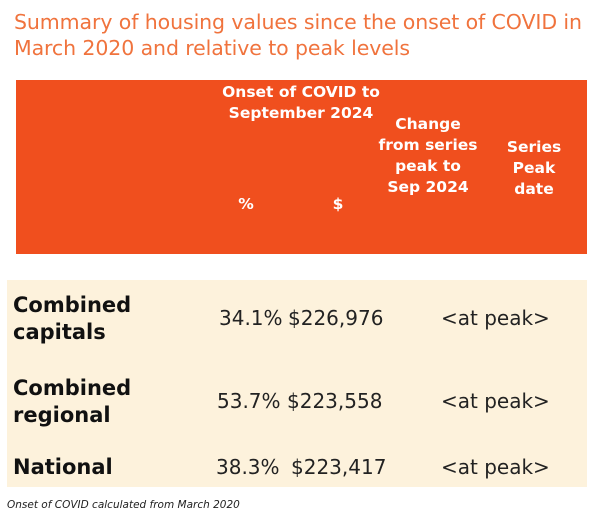 This screenshot has width=609, height=530. I want to click on row-label: Combined capitals, so click(72, 318).